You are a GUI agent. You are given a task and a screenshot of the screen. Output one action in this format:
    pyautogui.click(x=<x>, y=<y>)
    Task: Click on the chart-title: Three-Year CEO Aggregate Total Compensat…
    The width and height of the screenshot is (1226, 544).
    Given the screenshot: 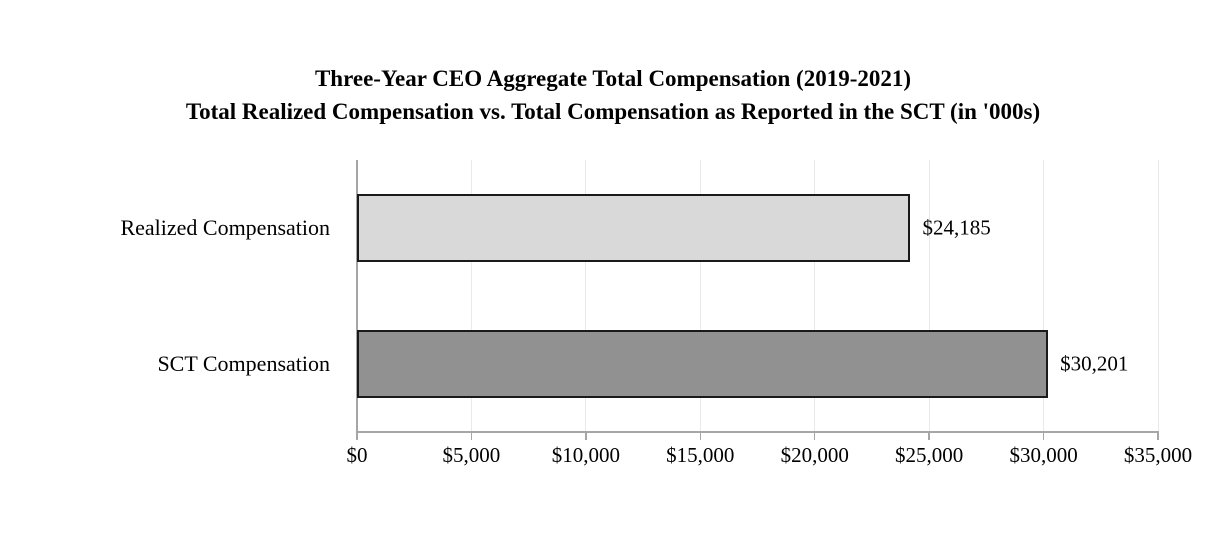 What is the action you would take?
    pyautogui.click(x=613, y=95)
    